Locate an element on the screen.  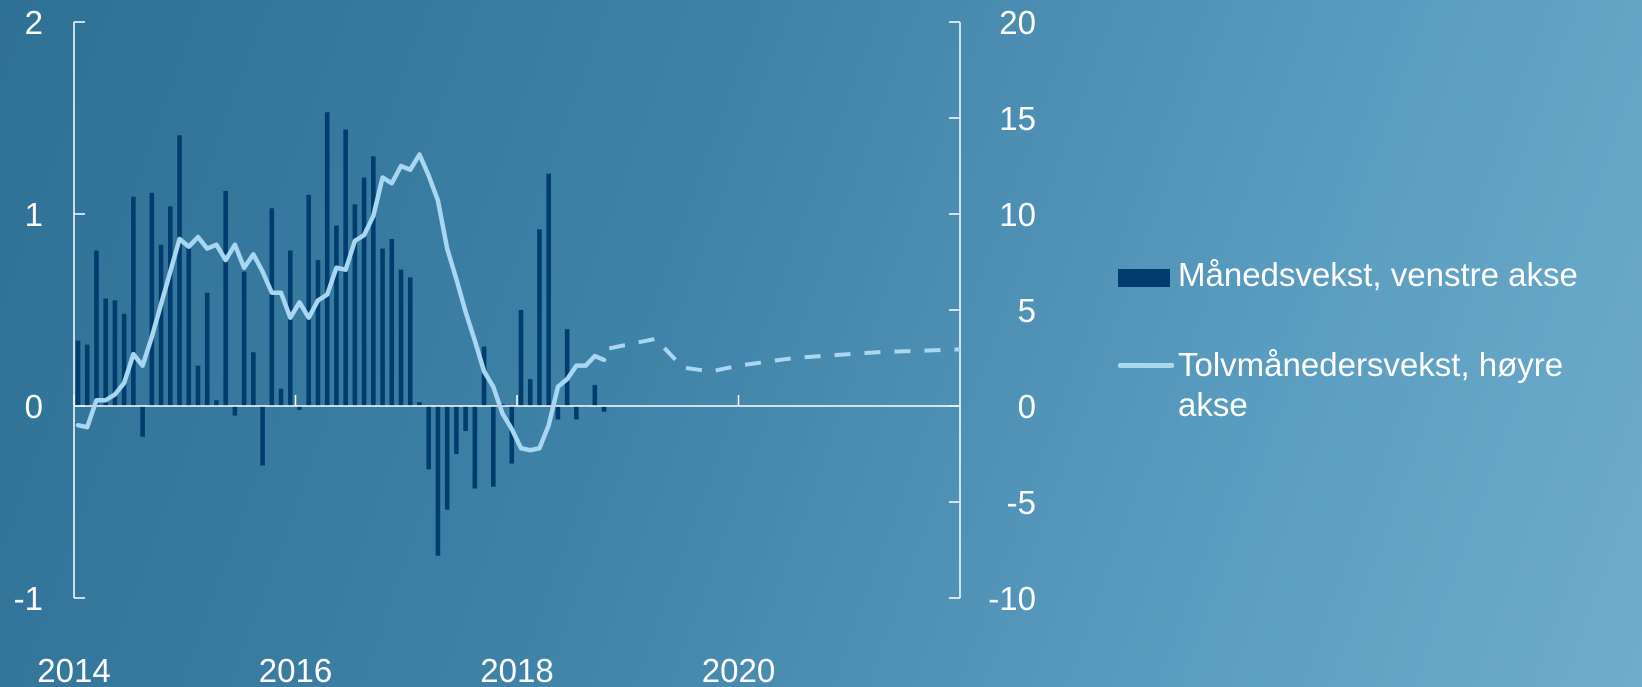
legend-item-twelve-month: Tolvmånedersvekst, høyre akse is located at coordinates (1378, 385).